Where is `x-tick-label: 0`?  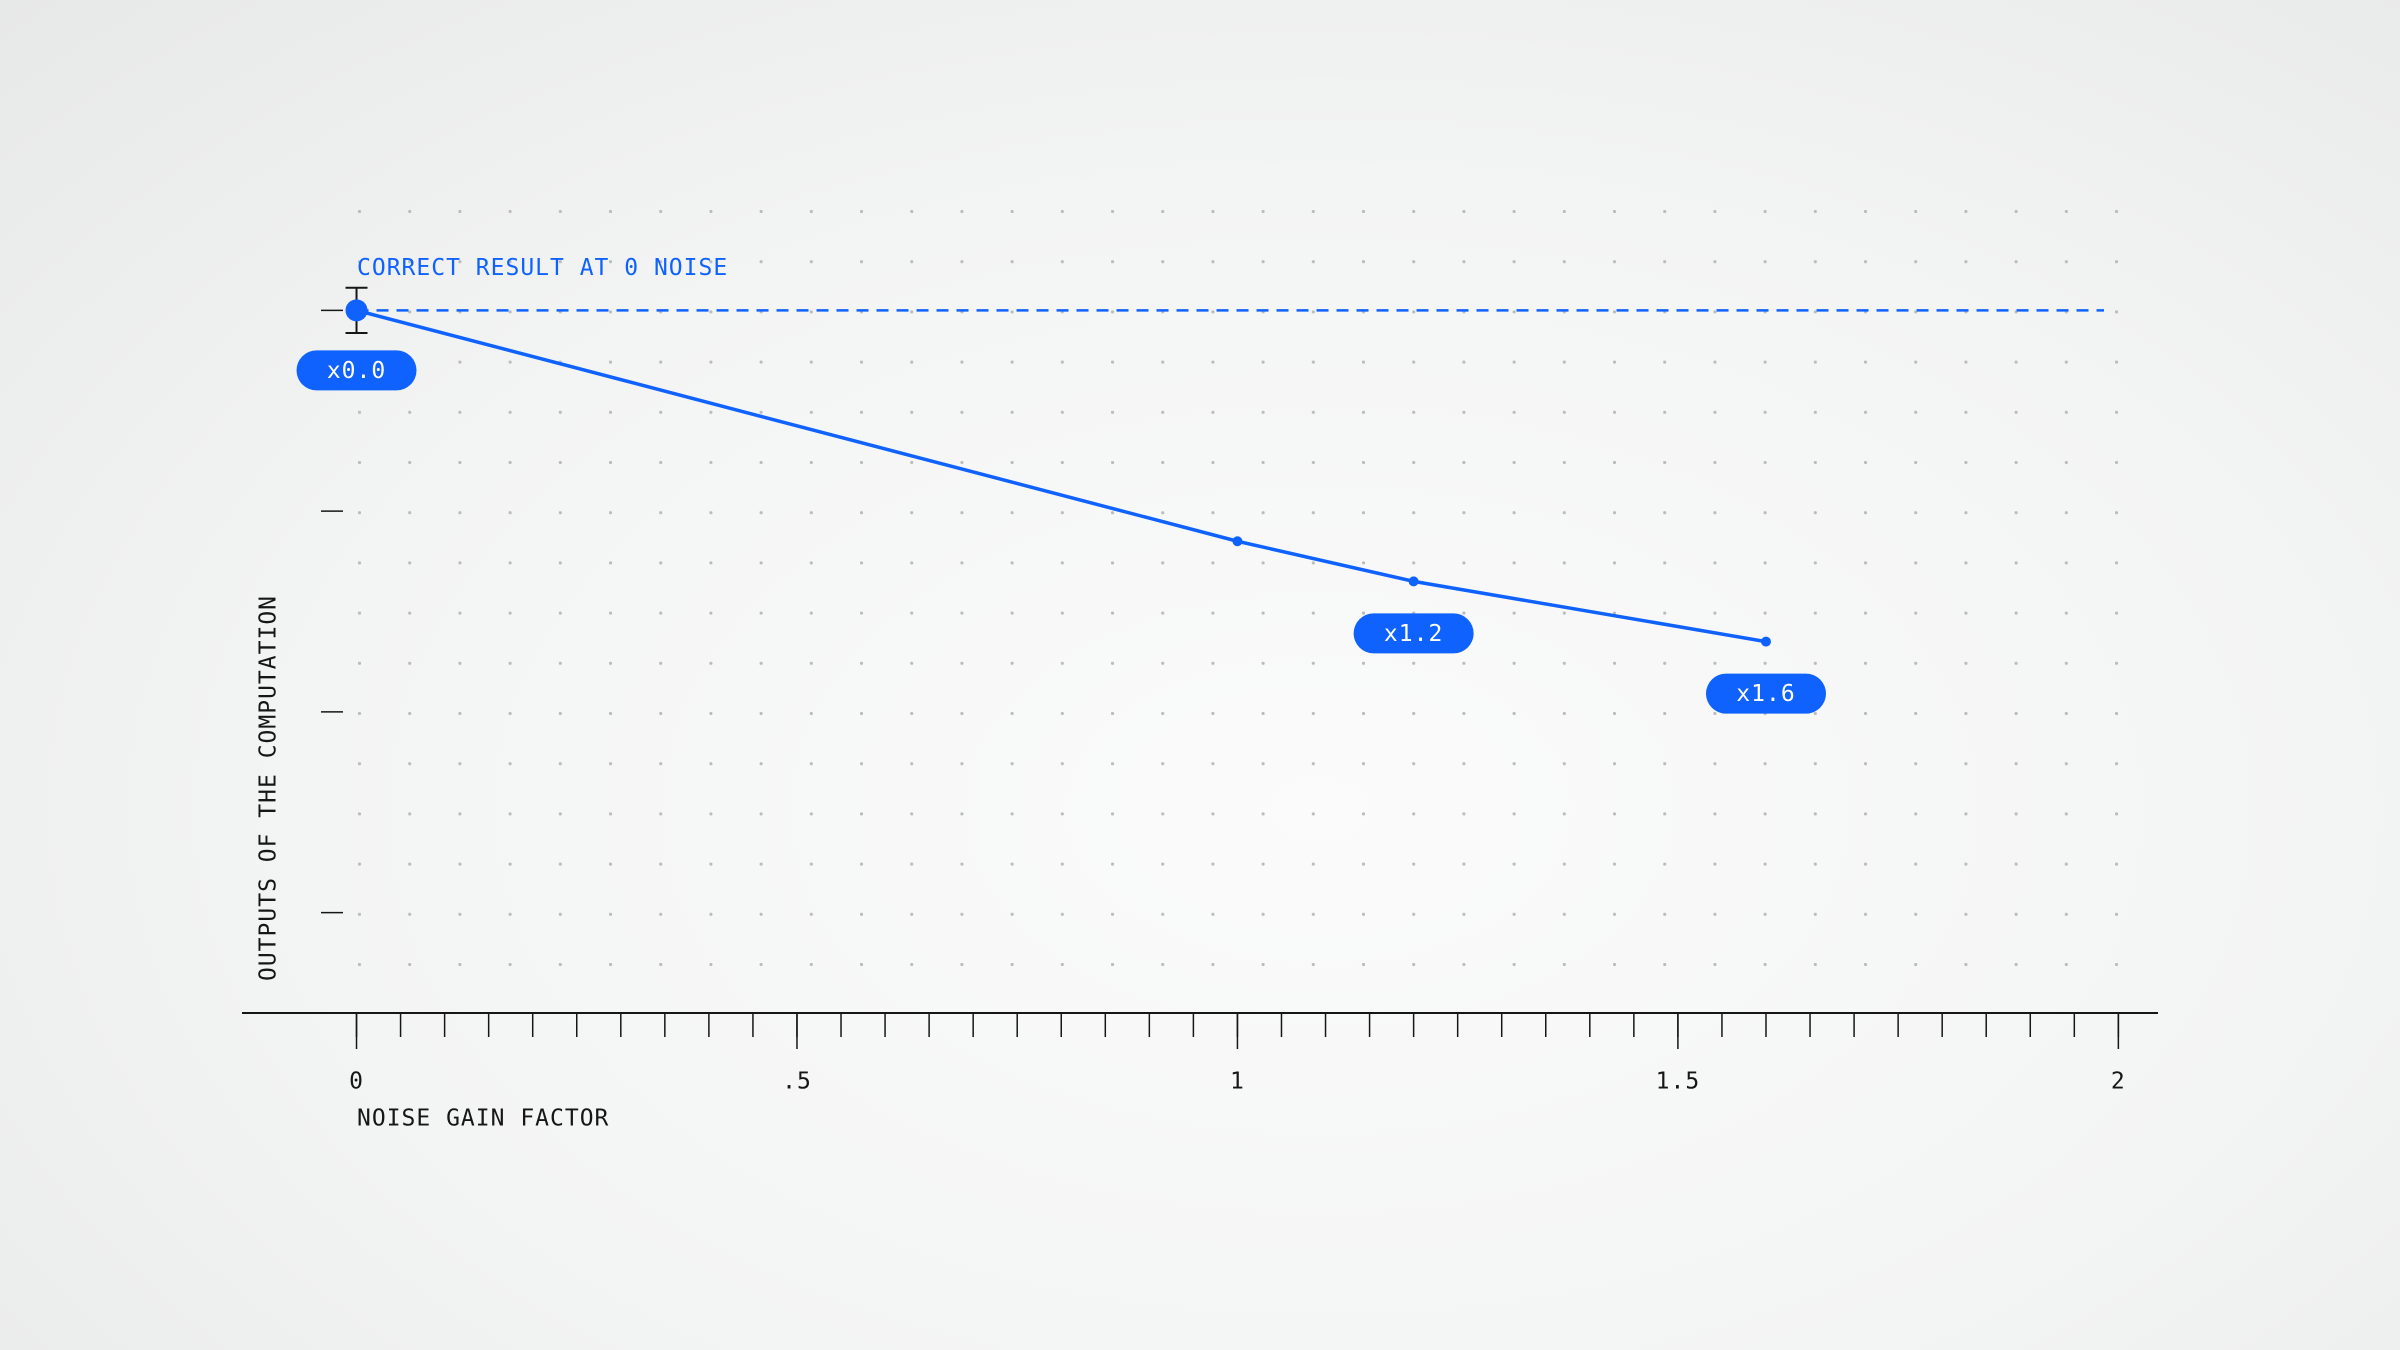
x-tick-label: 0 is located at coordinates (356, 1082).